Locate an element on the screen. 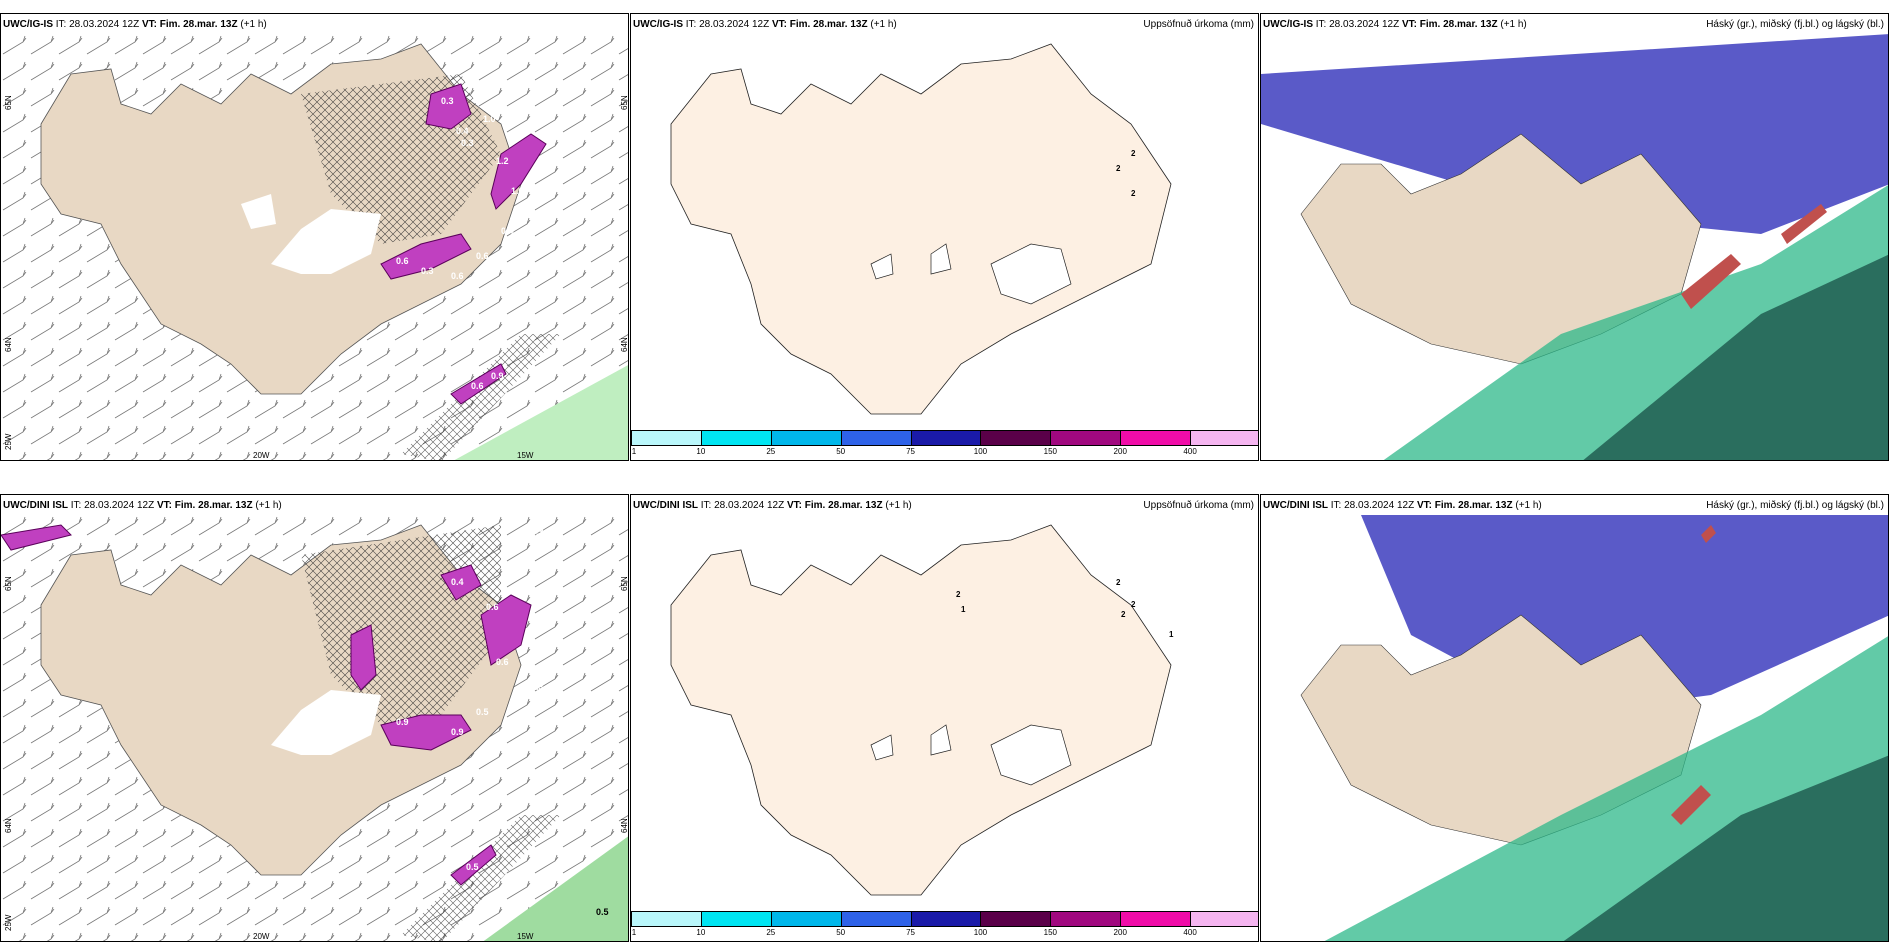 This screenshot has width=1900, height=950. snow-value: 1.0 is located at coordinates (489, 119).